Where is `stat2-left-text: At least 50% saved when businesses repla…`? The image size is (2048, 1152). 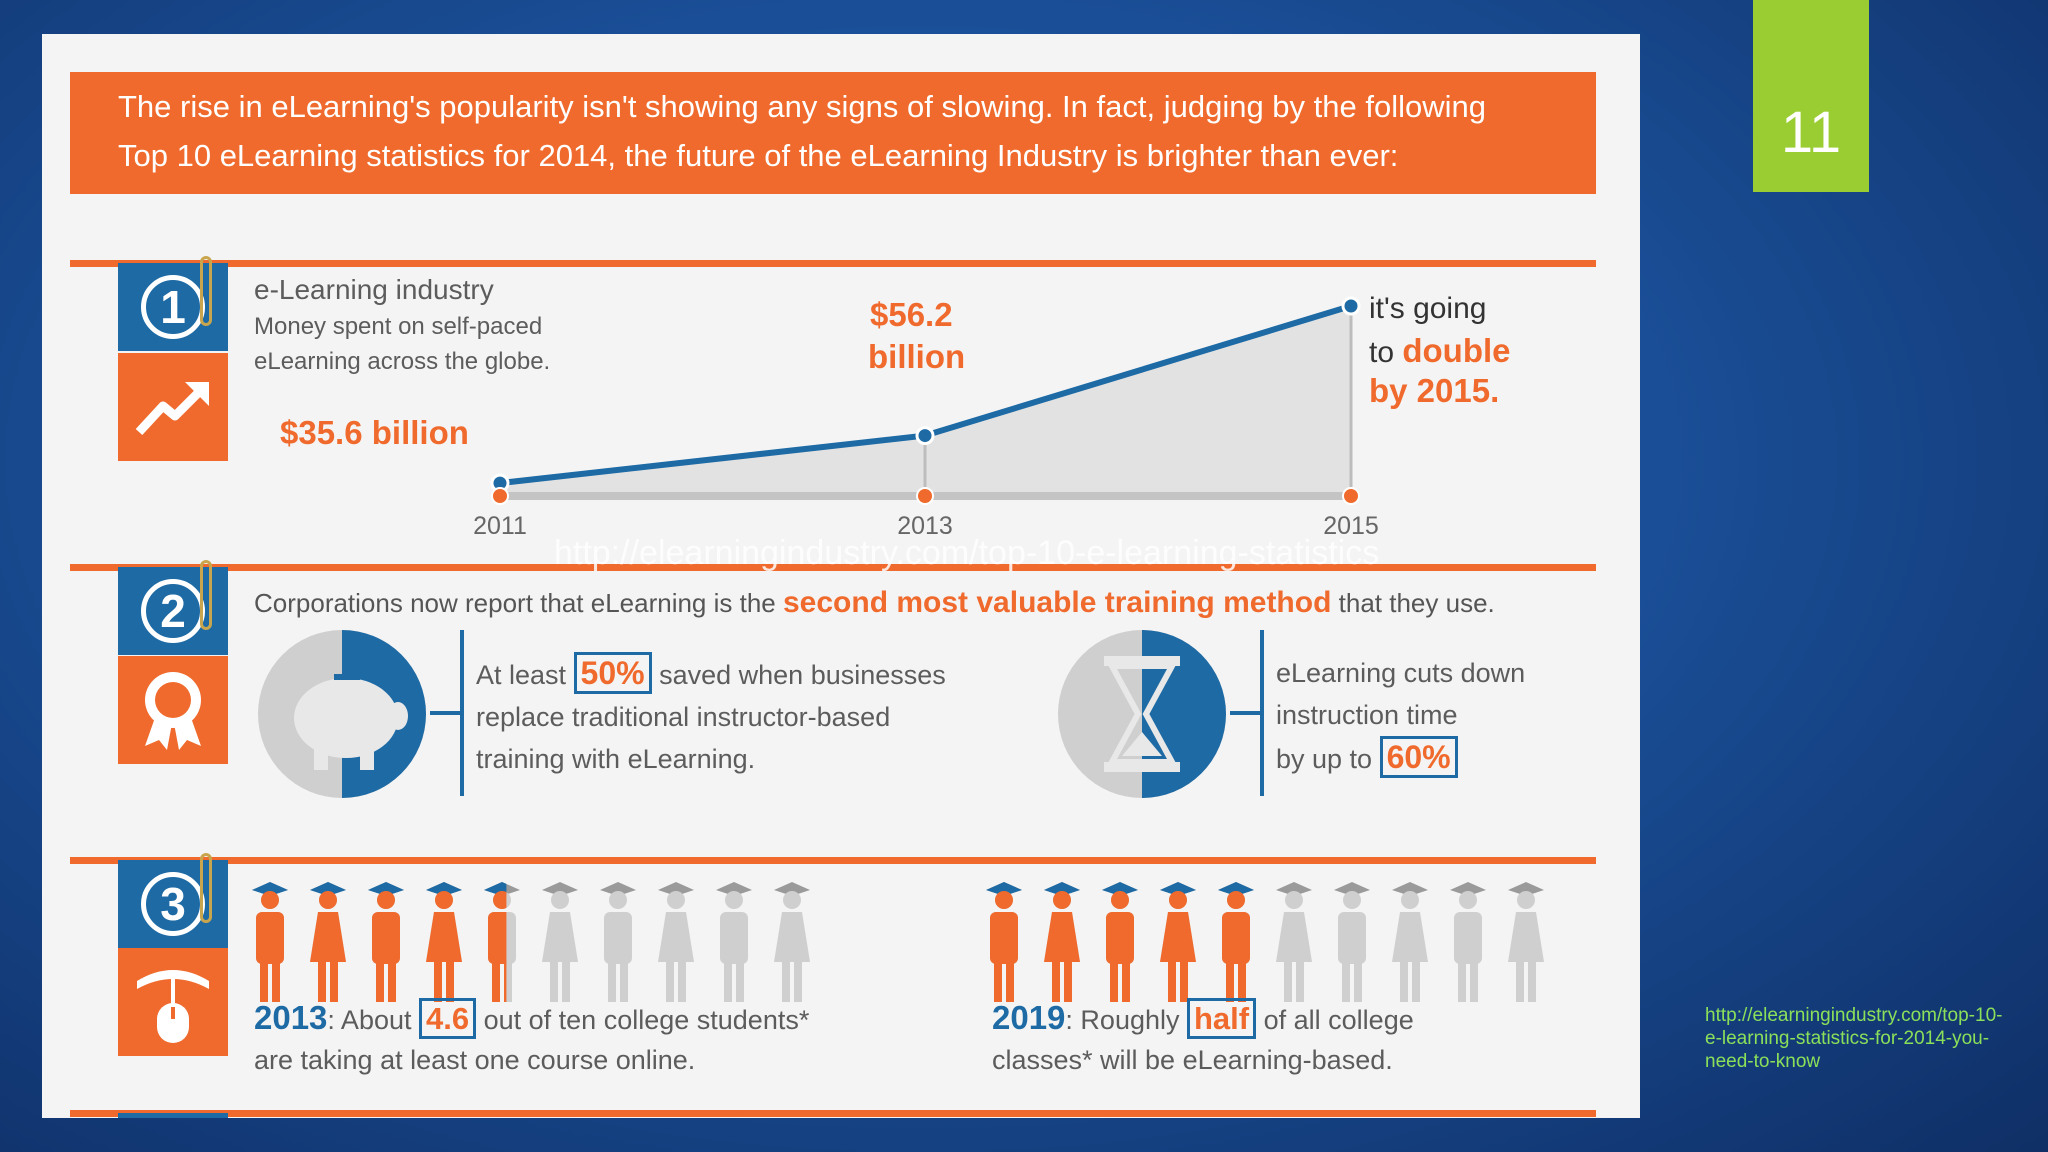 stat2-left-text: At least 50% saved when businesses repla… is located at coordinates (711, 716).